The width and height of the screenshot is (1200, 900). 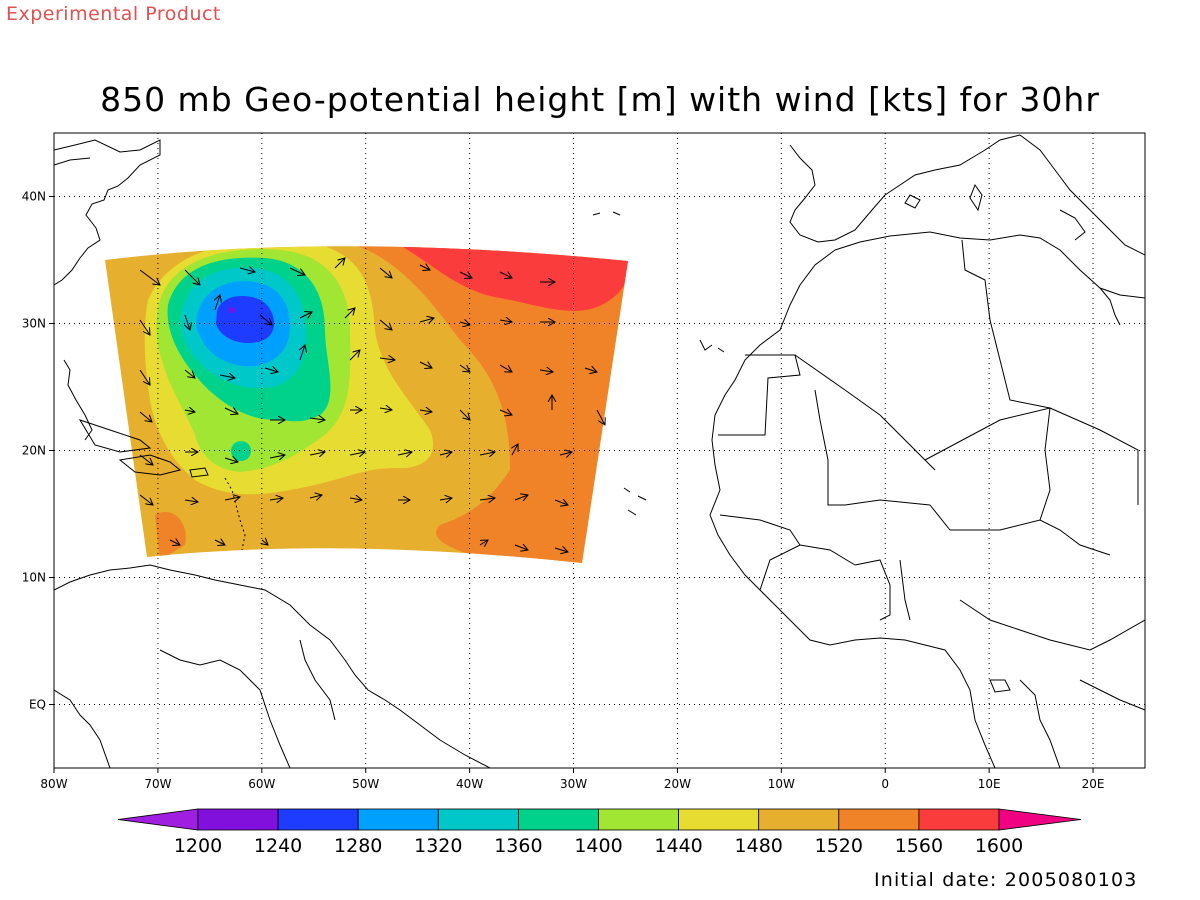 What do you see at coordinates (53, 784) in the screenshot?
I see `lon-tick-label: 80W` at bounding box center [53, 784].